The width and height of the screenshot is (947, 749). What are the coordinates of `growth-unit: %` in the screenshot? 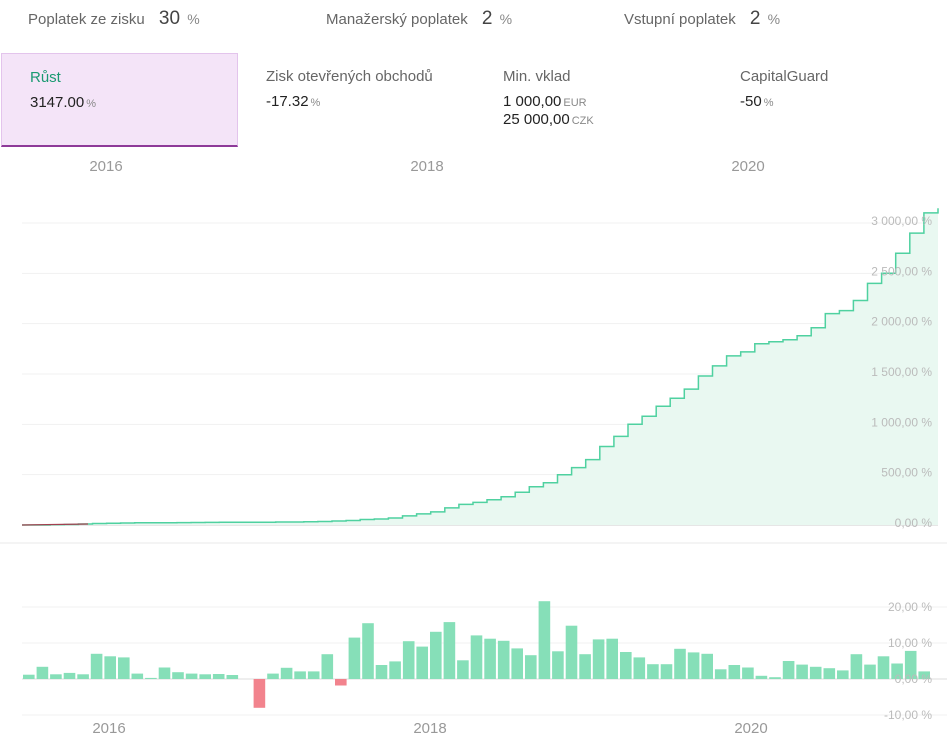 It's located at (91, 104).